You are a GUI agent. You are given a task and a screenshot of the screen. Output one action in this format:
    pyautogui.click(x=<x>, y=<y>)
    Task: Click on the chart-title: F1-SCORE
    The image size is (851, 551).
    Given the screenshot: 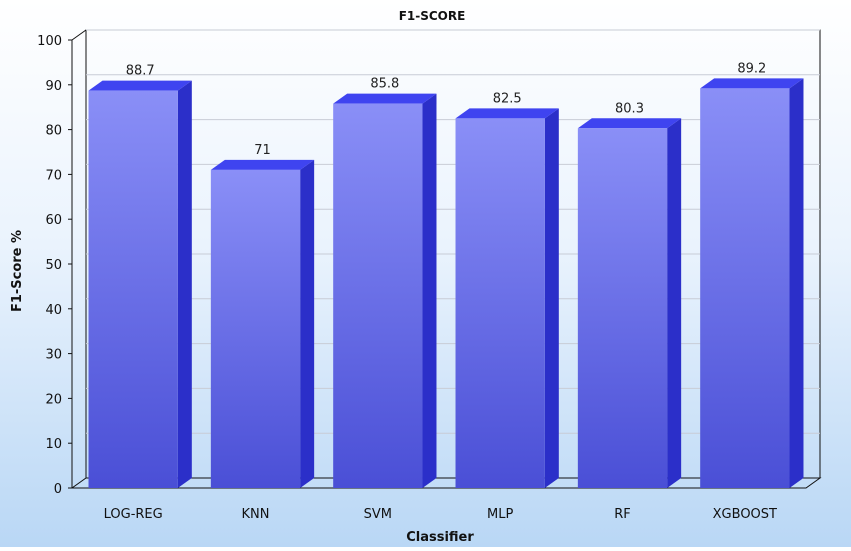 What is the action you would take?
    pyautogui.click(x=432, y=16)
    